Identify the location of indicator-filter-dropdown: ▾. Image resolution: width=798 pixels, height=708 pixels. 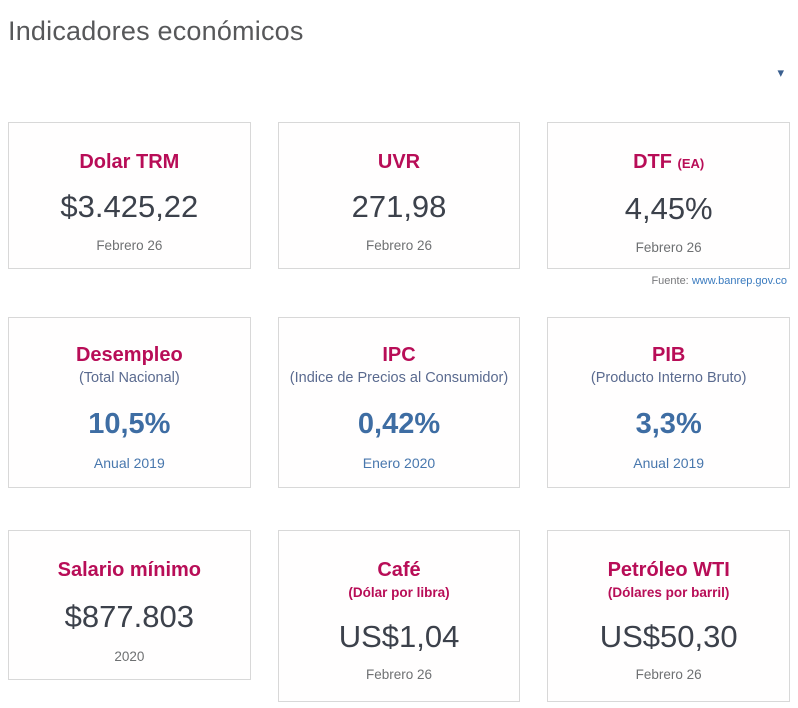
(396, 72).